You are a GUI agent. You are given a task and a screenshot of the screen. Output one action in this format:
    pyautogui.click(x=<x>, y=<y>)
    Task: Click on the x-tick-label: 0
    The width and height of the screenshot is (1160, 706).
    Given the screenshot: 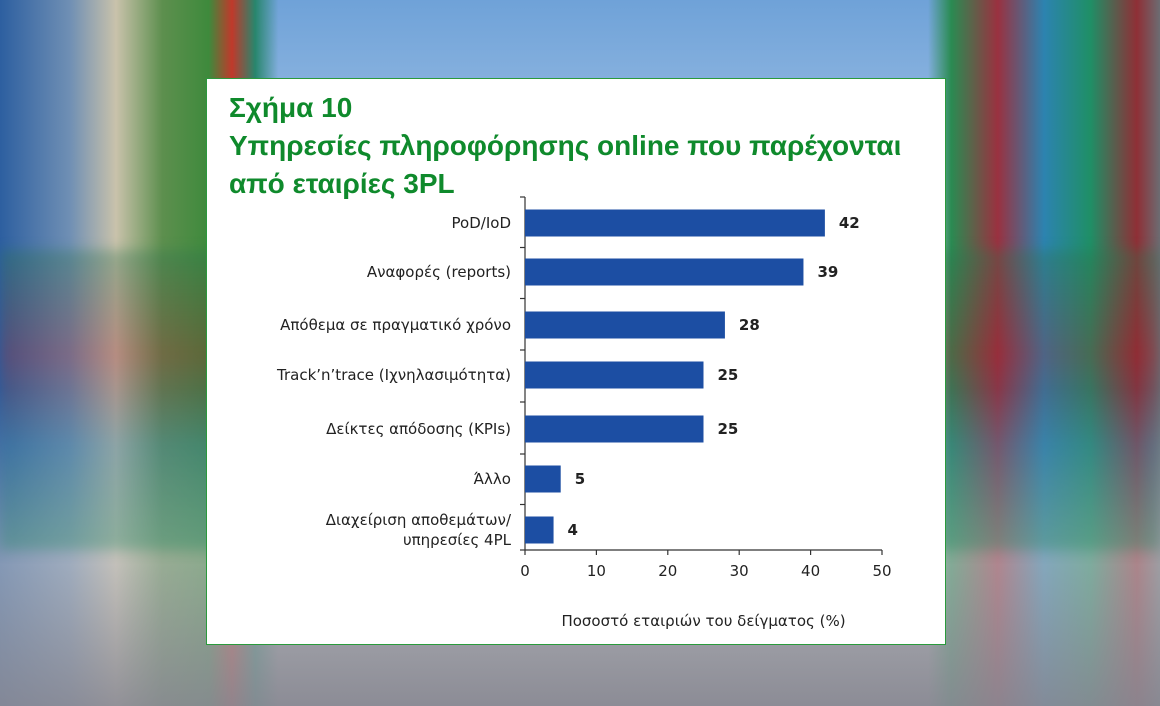 What is the action you would take?
    pyautogui.click(x=525, y=571)
    